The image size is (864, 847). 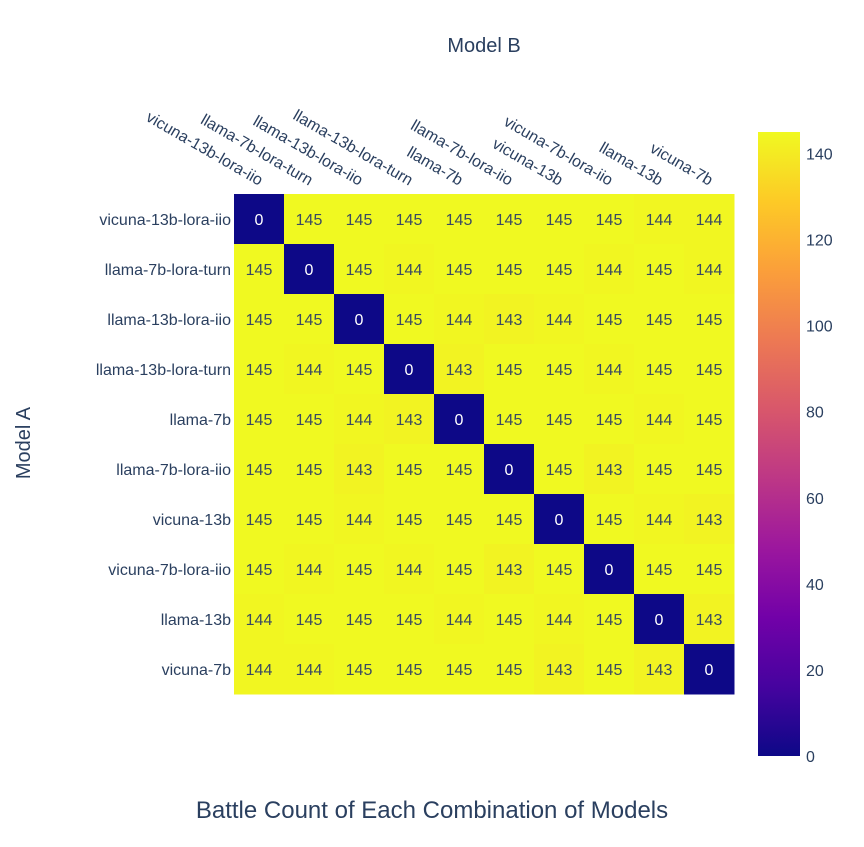 I want to click on y-tick-label: vicuna-13b-lora-iio, so click(x=165, y=220).